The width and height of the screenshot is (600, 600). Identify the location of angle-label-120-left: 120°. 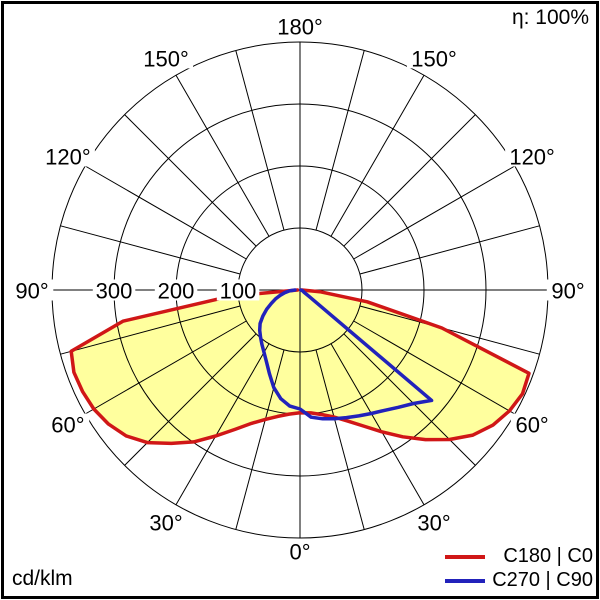
(68, 157).